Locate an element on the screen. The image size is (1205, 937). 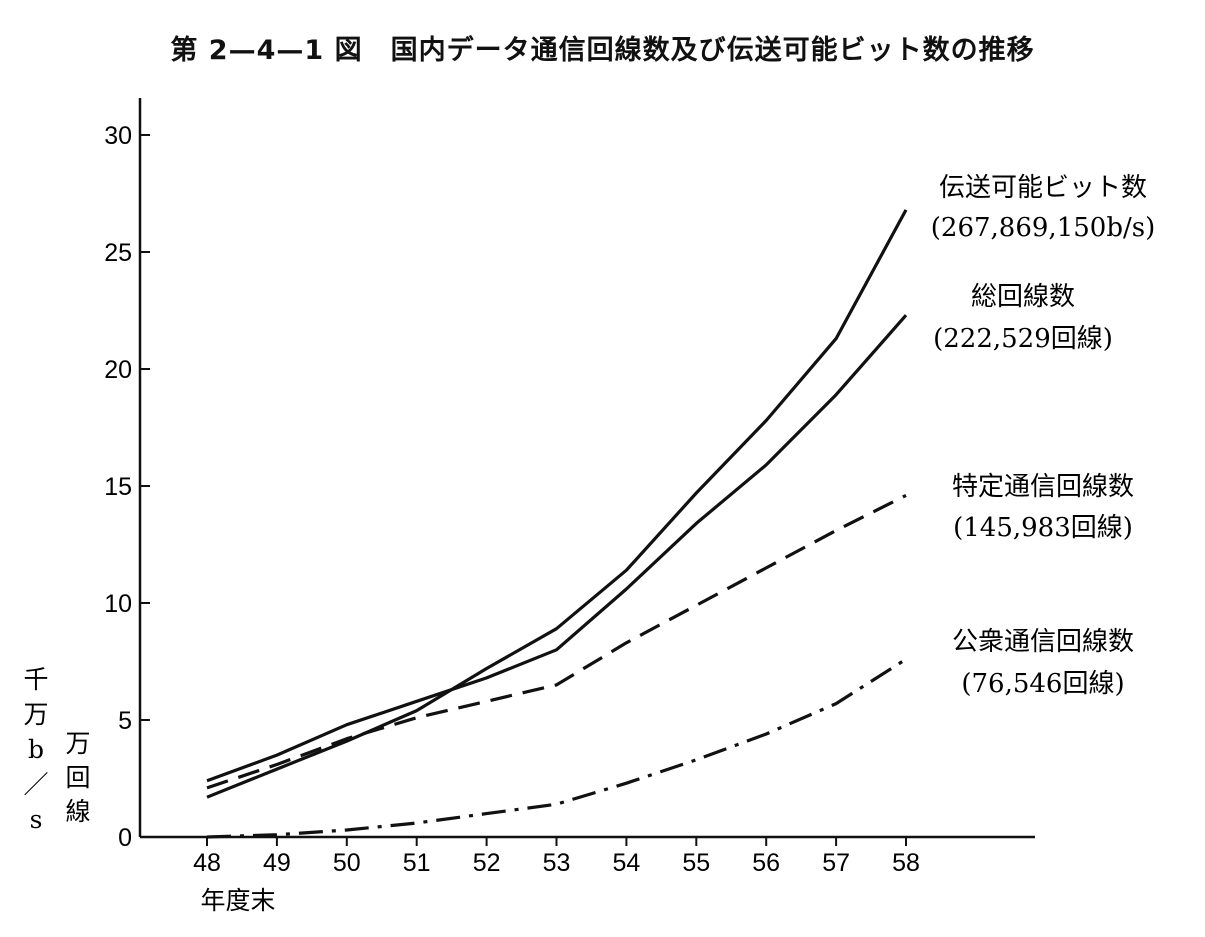
x-tick-label: 58 is located at coordinates (906, 863).